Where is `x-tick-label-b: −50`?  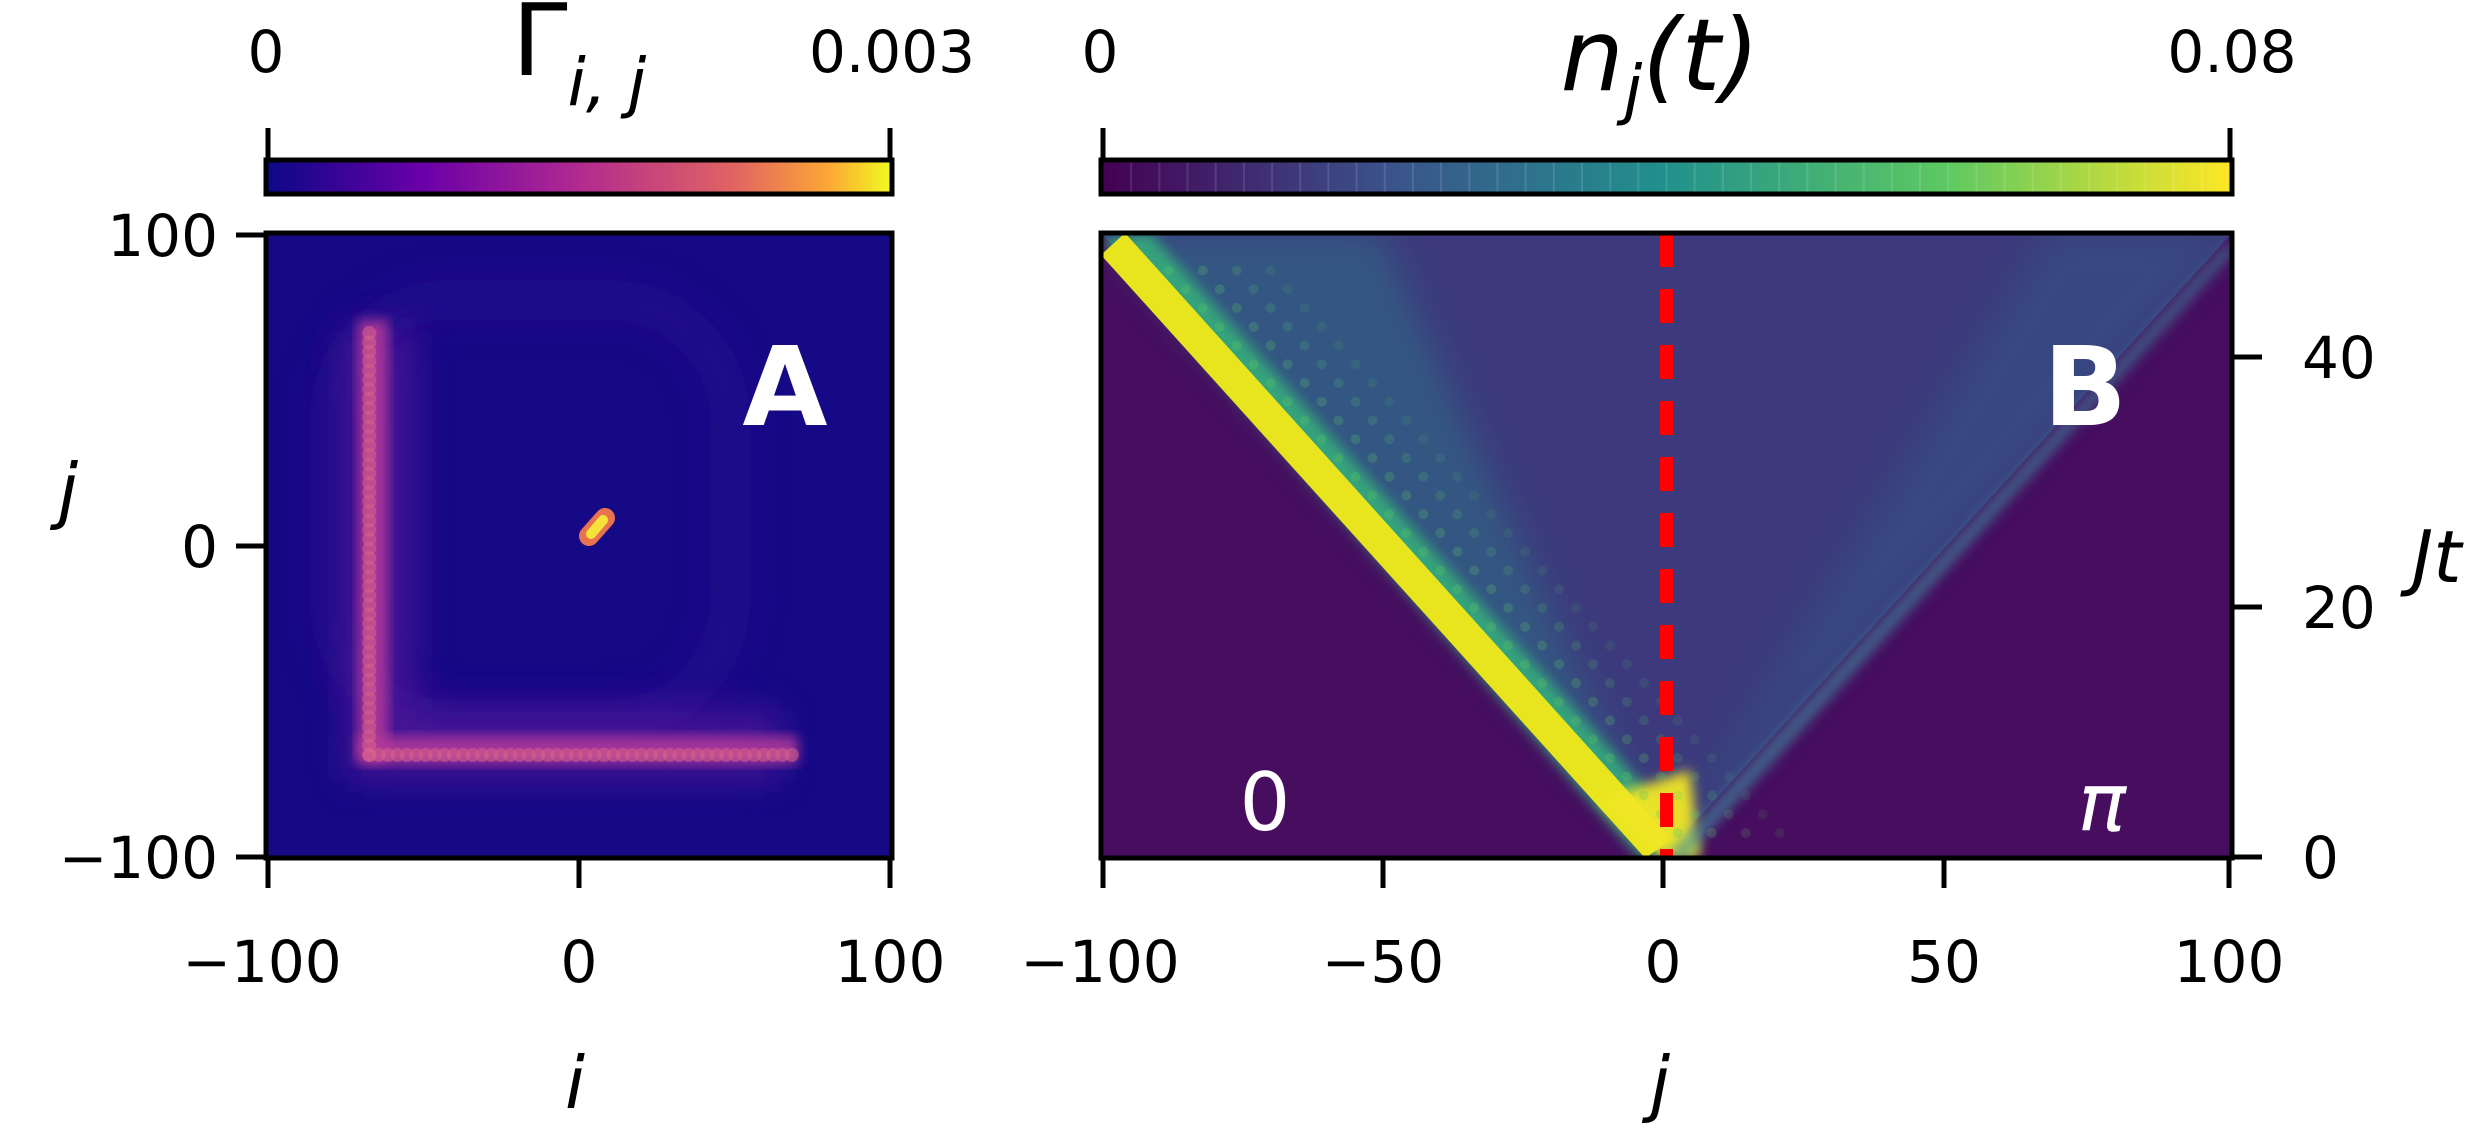
x-tick-label-b: −50 is located at coordinates (1383, 962).